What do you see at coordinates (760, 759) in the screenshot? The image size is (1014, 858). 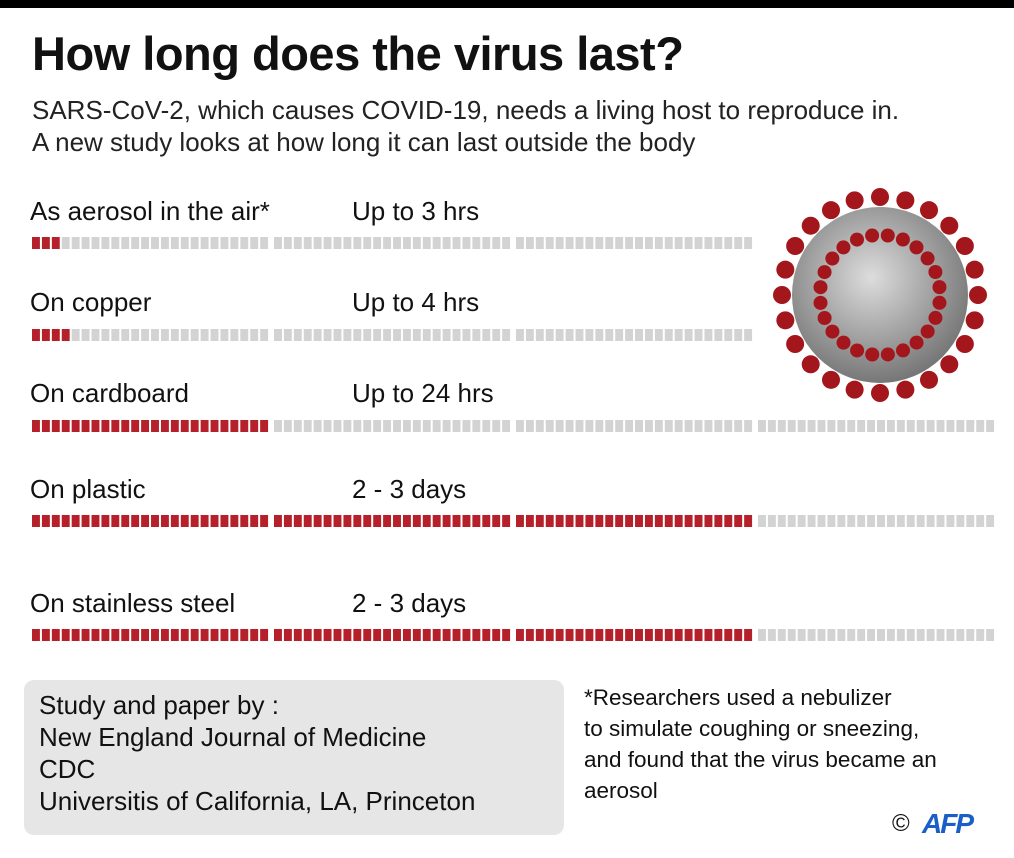 I see `footnote-line: and found that the virus became an` at bounding box center [760, 759].